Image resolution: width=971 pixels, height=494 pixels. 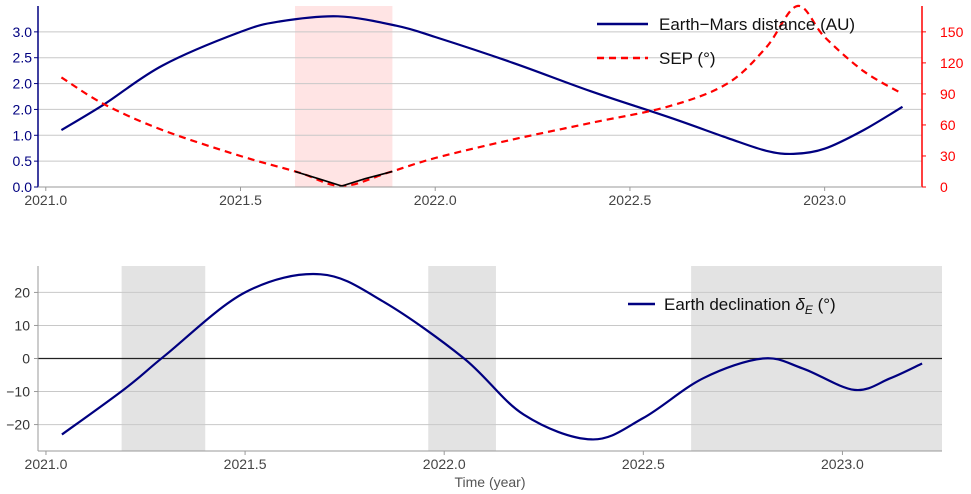 What do you see at coordinates (46, 464) in the screenshot?
I see `bottom-x-tick-label-0: 2021.0` at bounding box center [46, 464].